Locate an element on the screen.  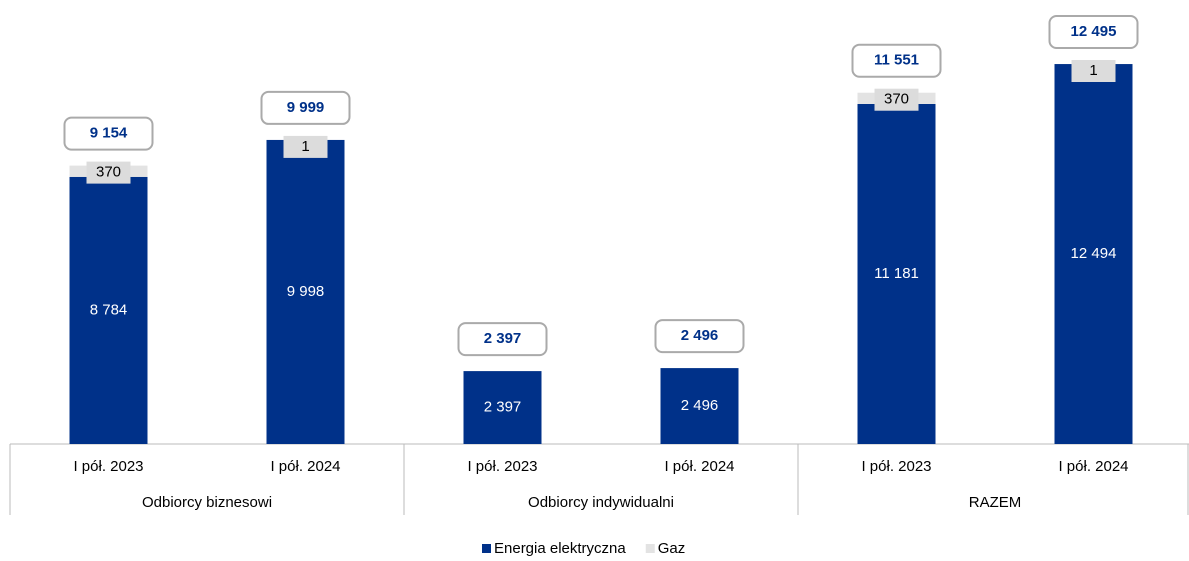
data-label: 8 784 is located at coordinates (109, 309).